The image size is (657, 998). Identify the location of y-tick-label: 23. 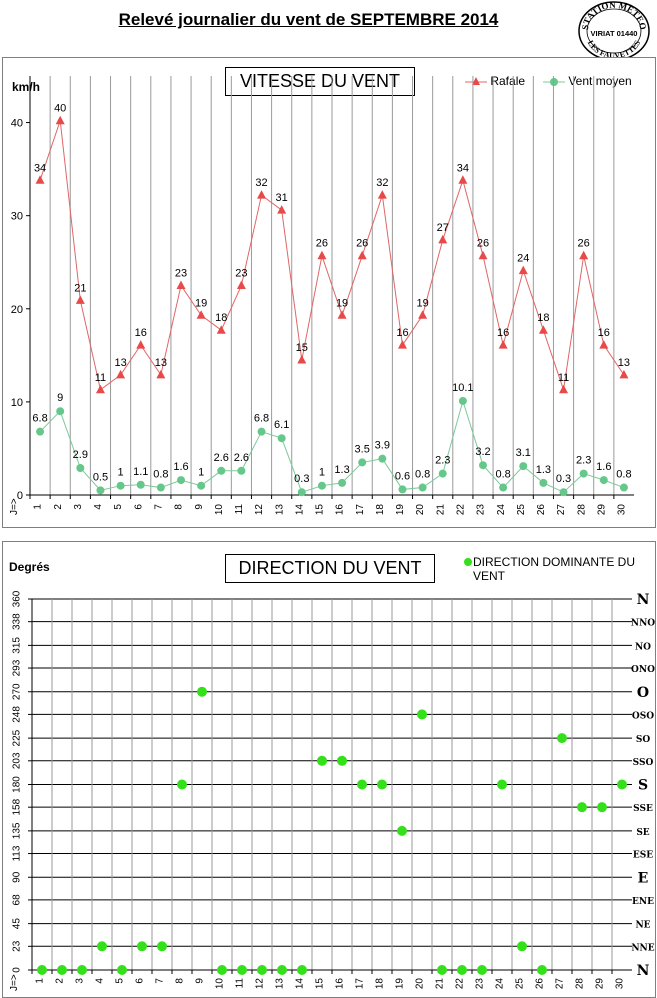
(17, 946).